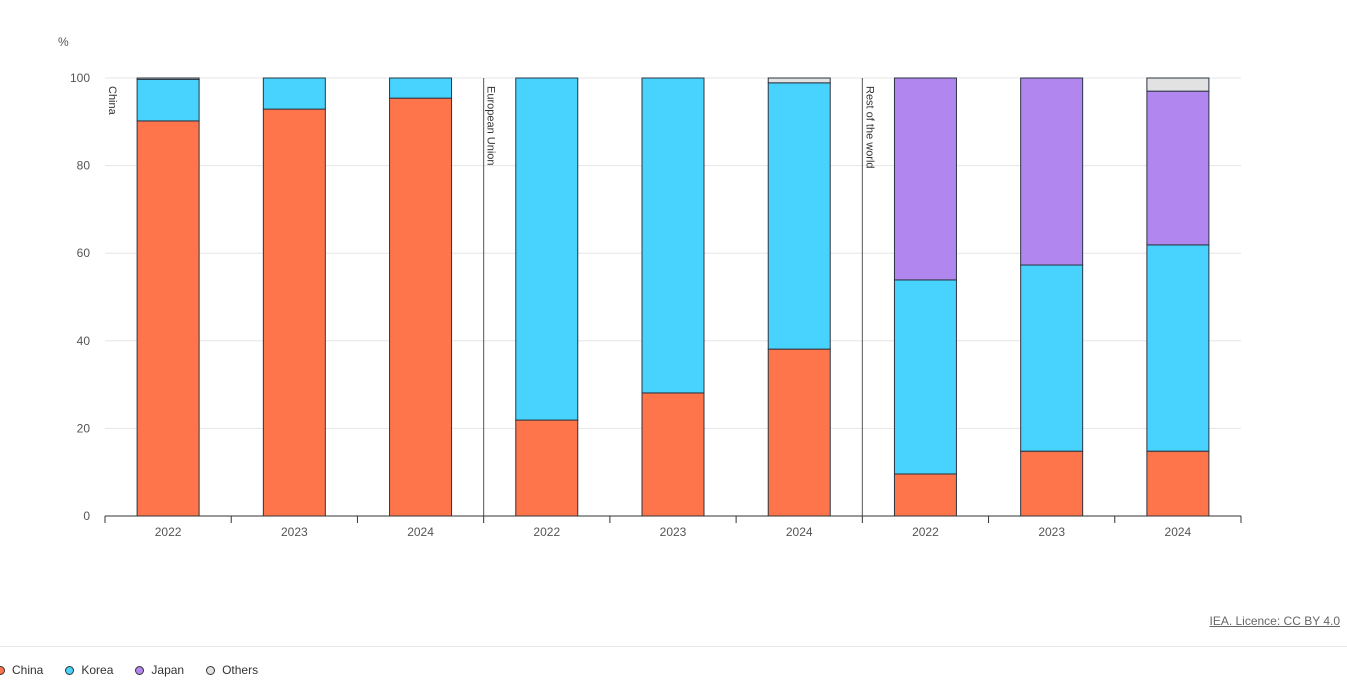 The height and width of the screenshot is (683, 1347). I want to click on group-label: European Union, so click(491, 126).